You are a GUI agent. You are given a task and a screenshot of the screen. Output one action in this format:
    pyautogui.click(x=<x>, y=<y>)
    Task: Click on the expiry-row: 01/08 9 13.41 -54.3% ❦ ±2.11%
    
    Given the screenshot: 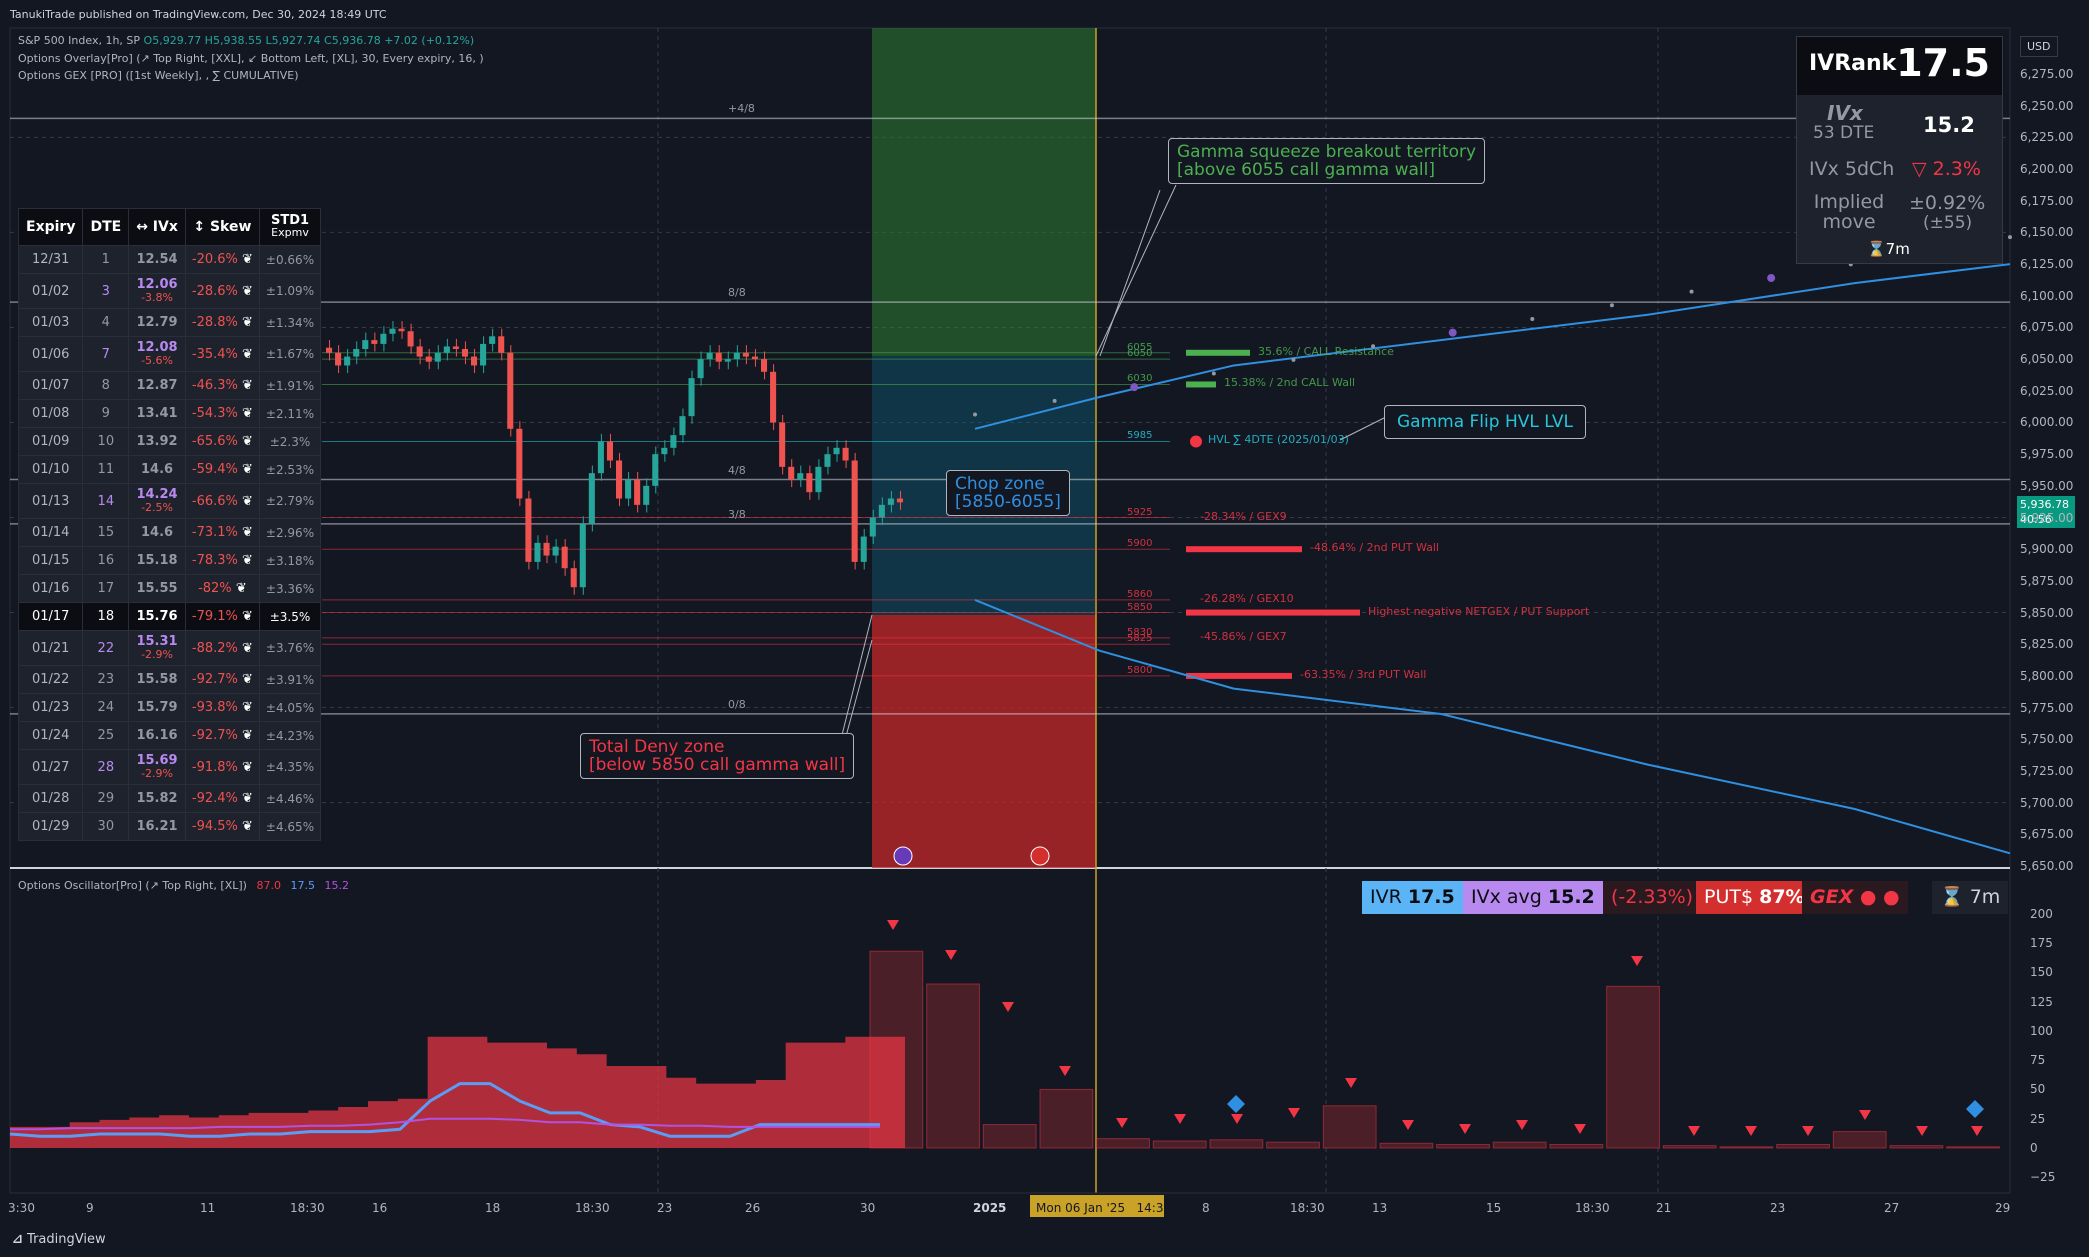 What is the action you would take?
    pyautogui.click(x=169, y=413)
    